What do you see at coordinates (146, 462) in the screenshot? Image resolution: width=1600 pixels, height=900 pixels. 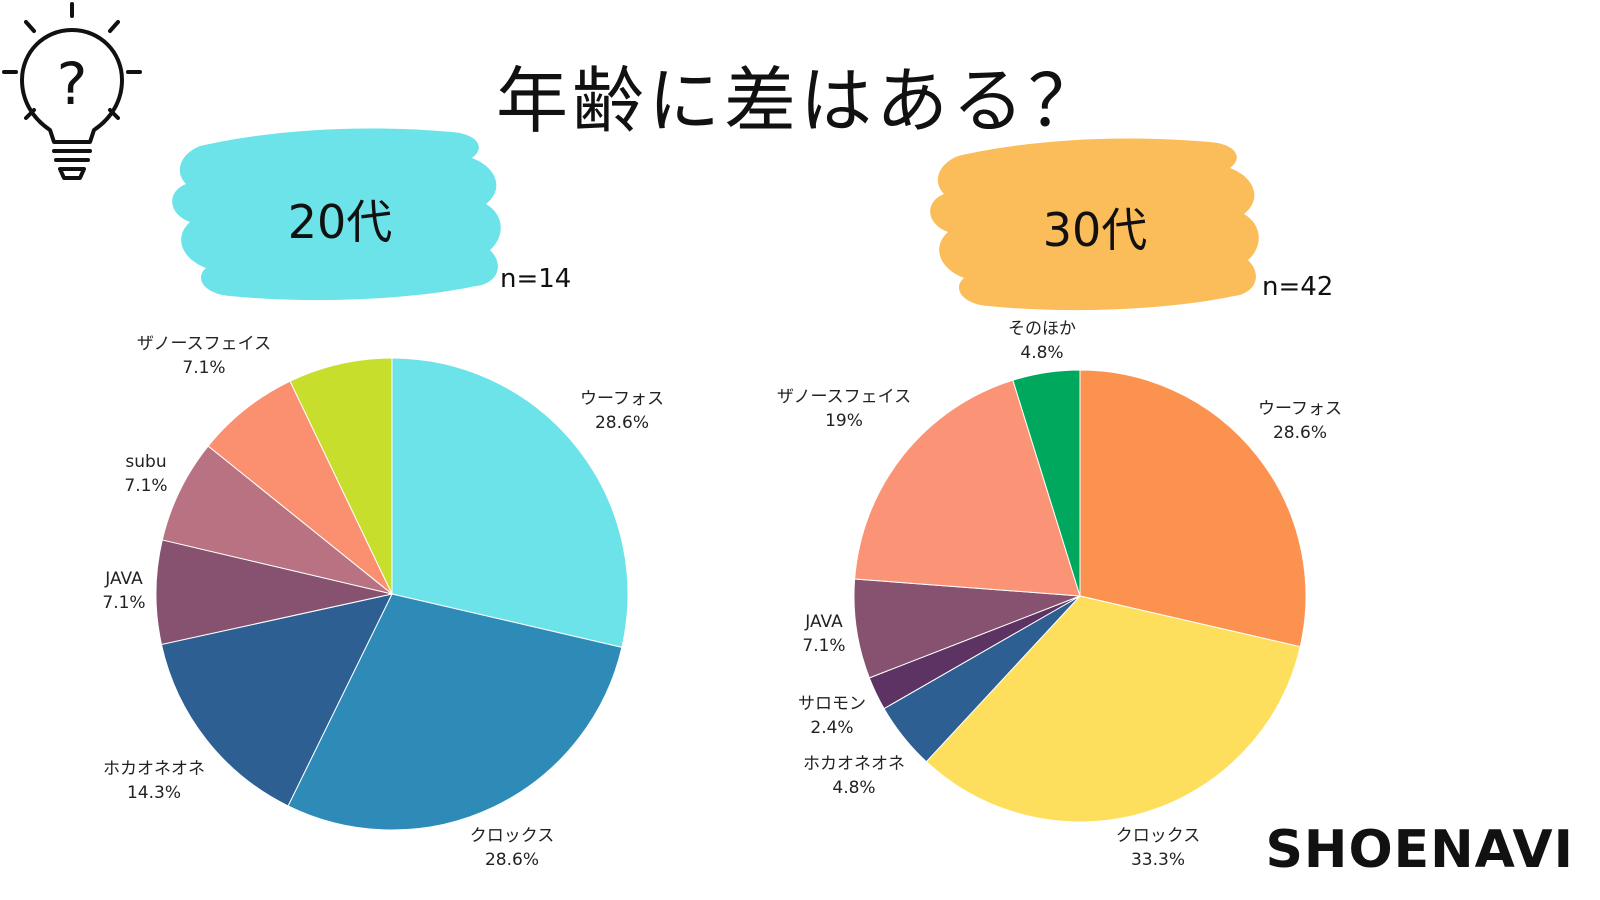 I see `slice-name: subu` at bounding box center [146, 462].